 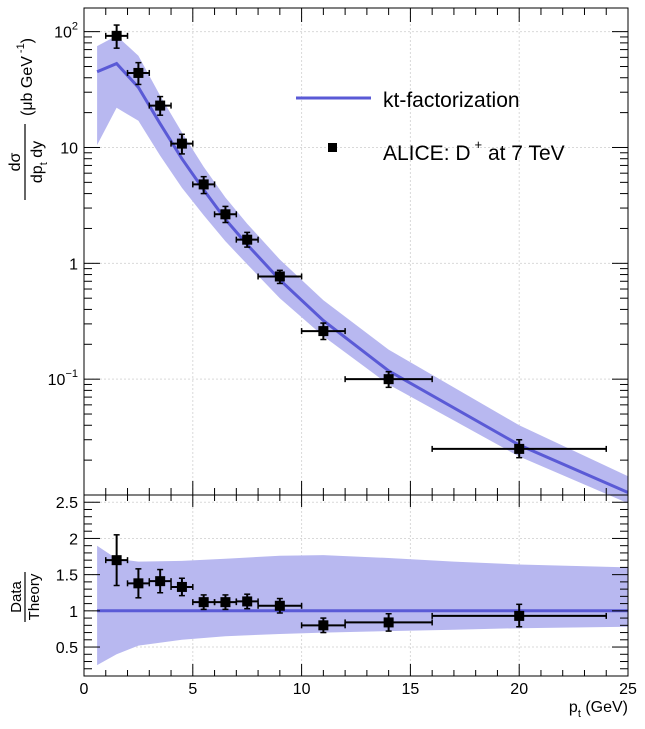 I want to click on ylabel-denominator: dpt dy, so click(x=39, y=162).